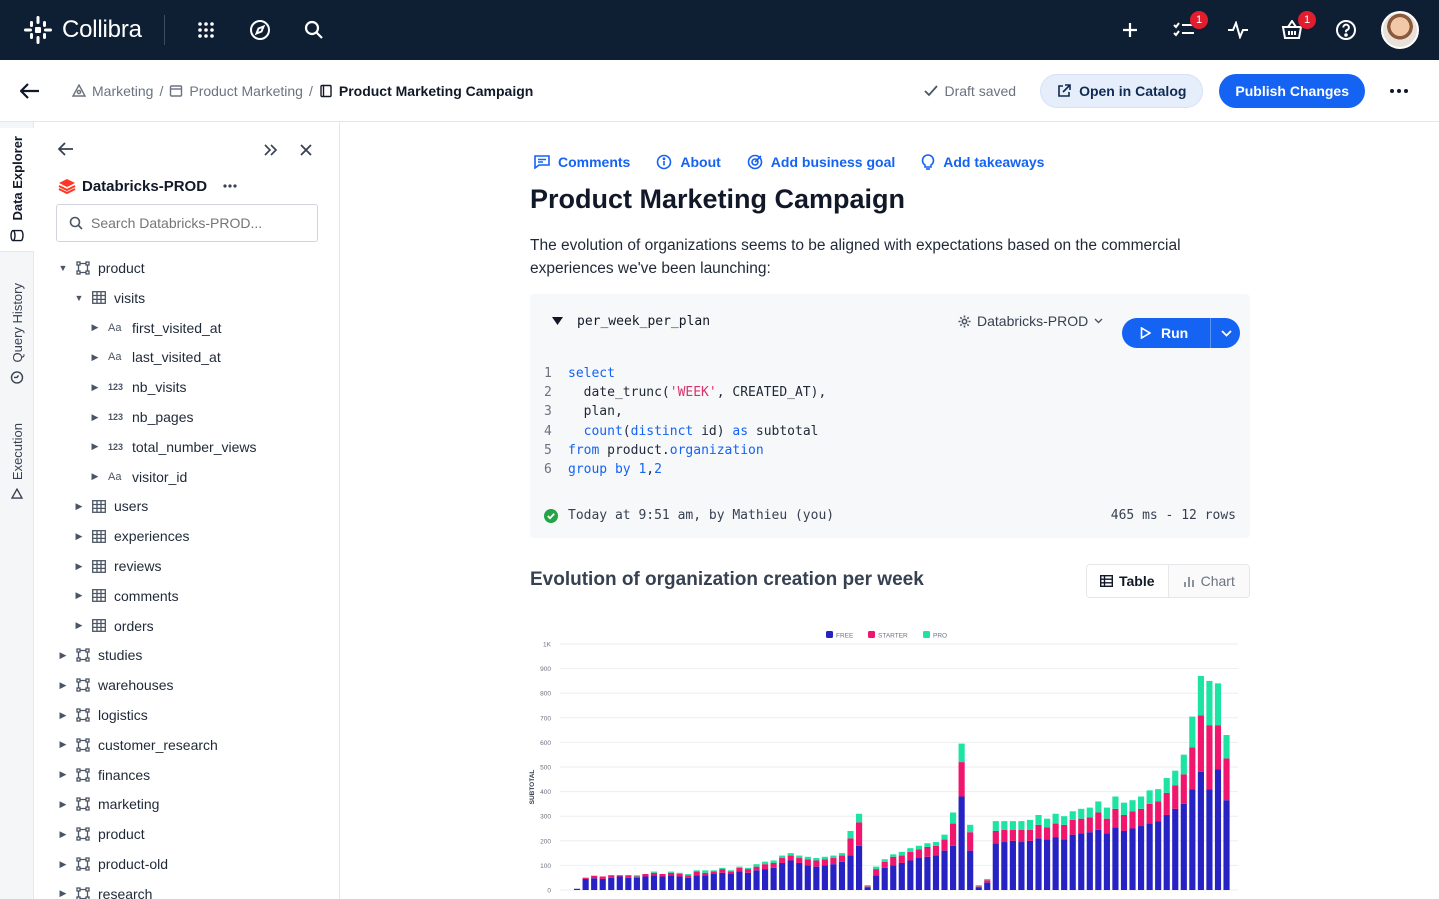 This screenshot has width=1439, height=899. I want to click on add-business-goal-action: Add business goal, so click(821, 162).